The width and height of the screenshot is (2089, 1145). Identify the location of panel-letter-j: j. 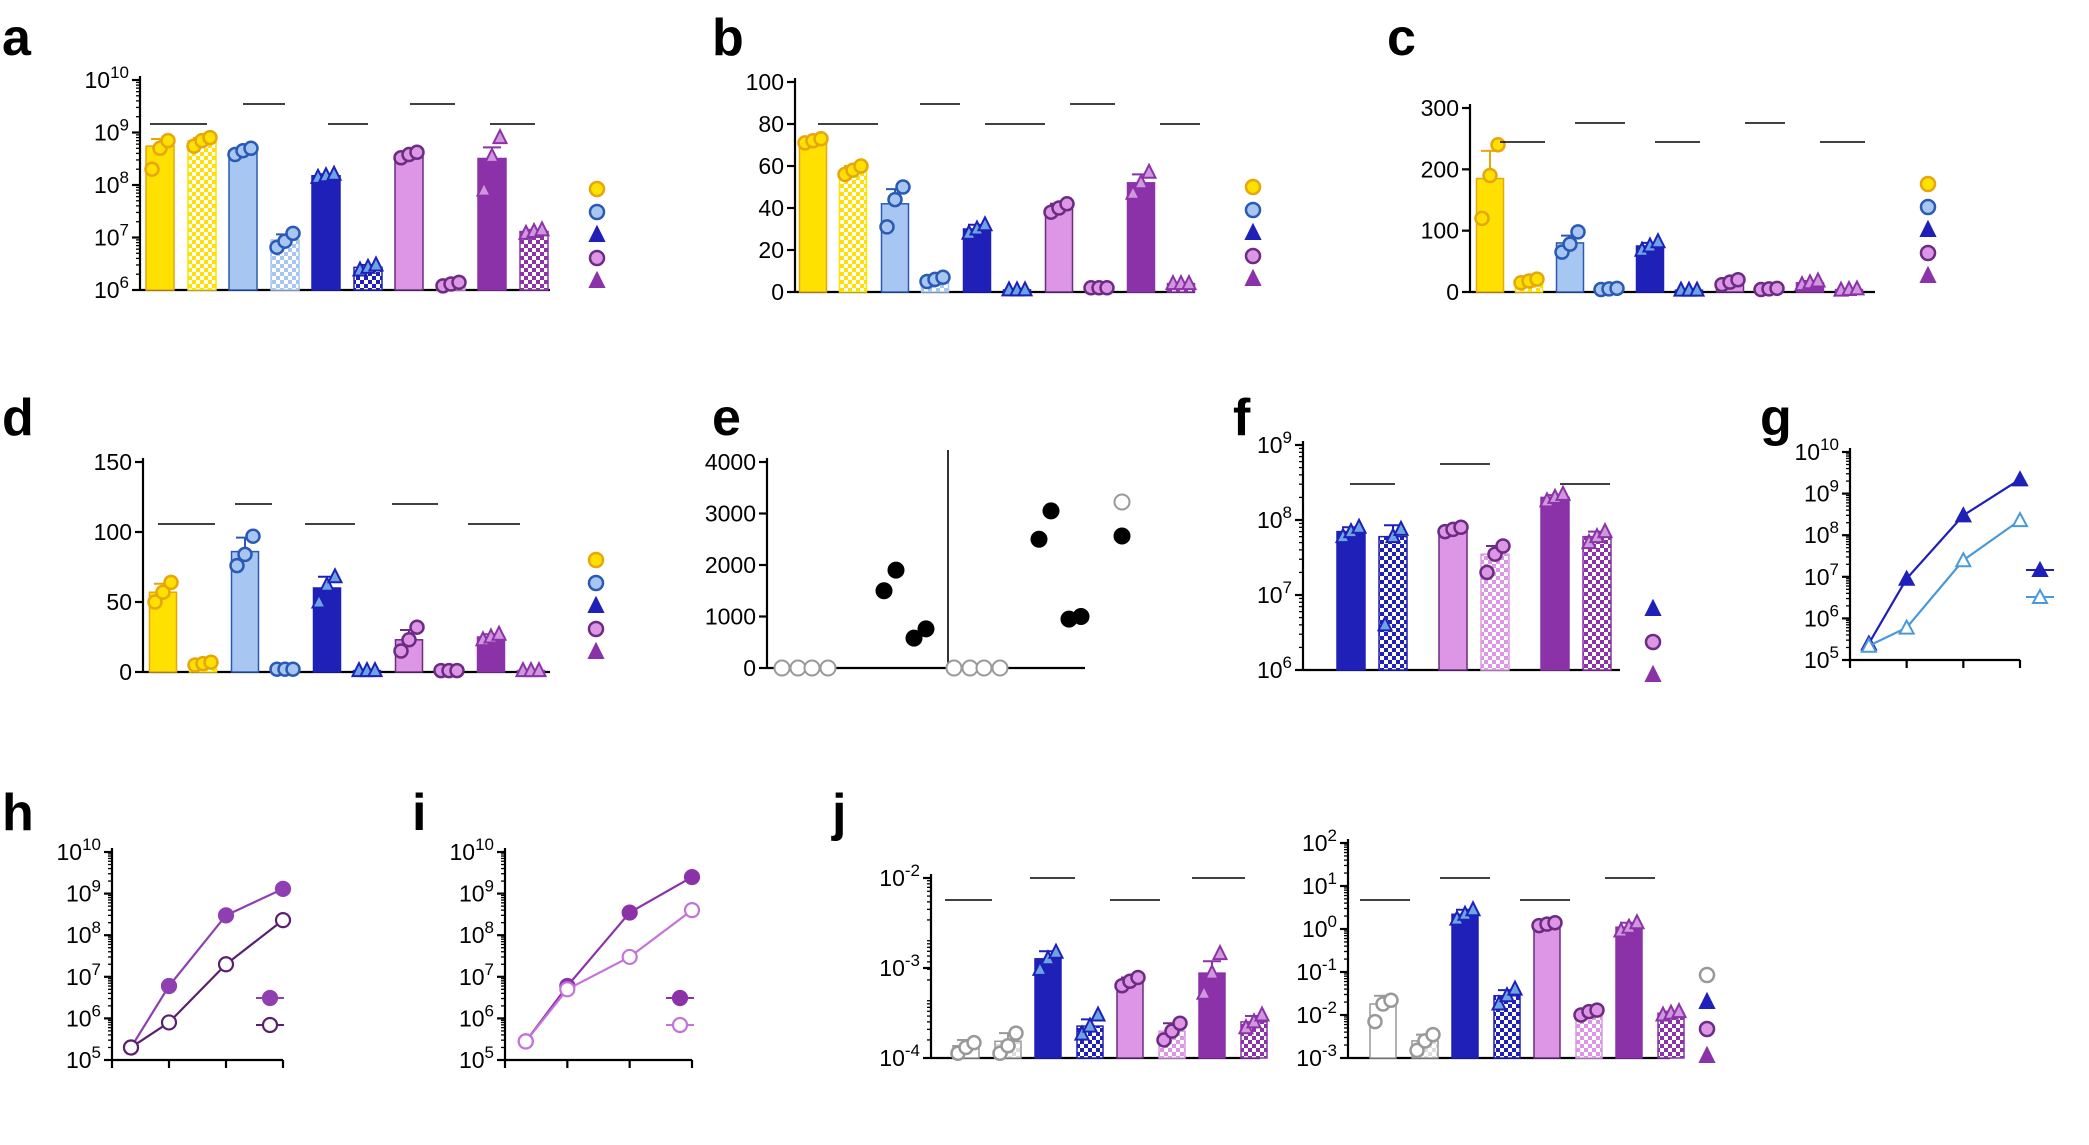
(838, 813).